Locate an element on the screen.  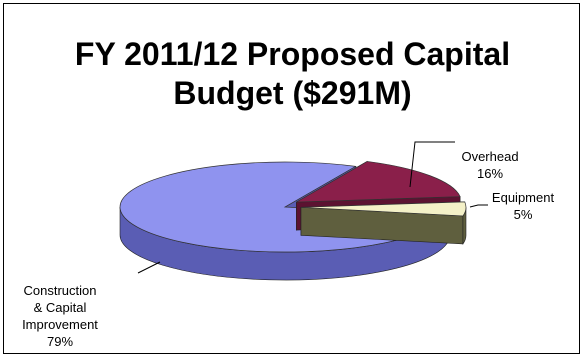
chart-title-line-1: FY 2011/12 Proposed Capital is located at coordinates (292, 54).